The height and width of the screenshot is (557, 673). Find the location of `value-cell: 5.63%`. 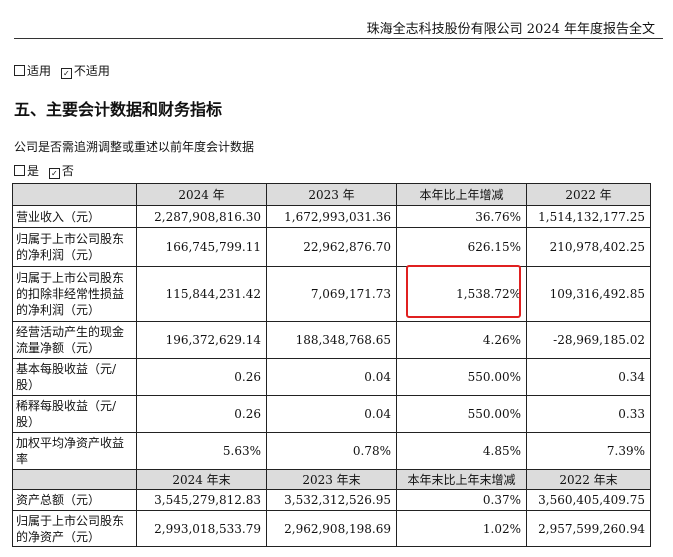

value-cell: 5.63% is located at coordinates (201, 451).